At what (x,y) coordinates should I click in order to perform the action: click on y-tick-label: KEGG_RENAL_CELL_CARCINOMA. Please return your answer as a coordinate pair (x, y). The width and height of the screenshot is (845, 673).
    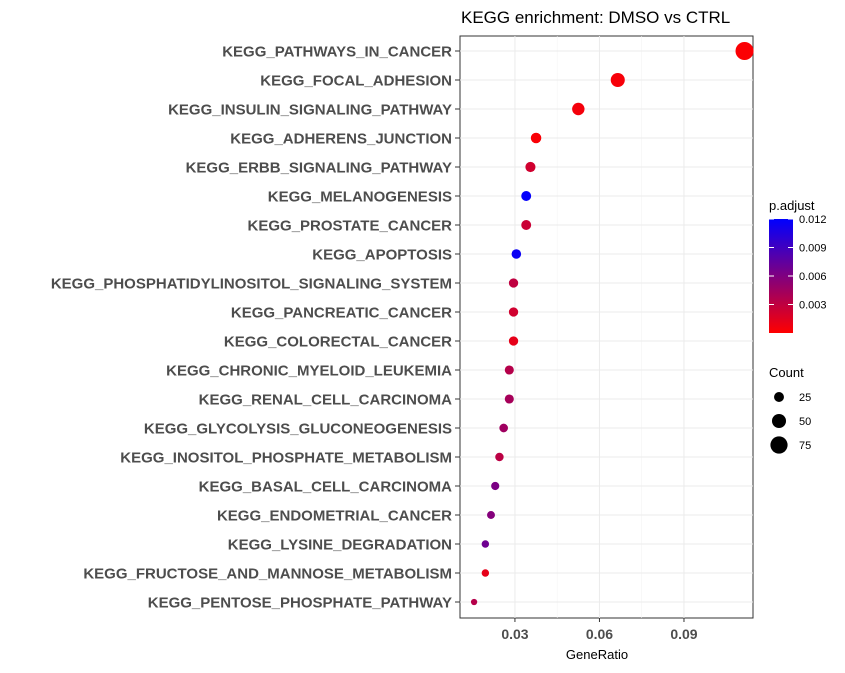
    Looking at the image, I should click on (326, 400).